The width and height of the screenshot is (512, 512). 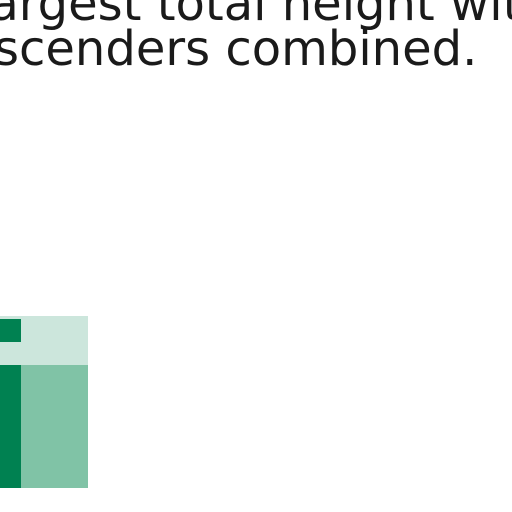 I want to click on body-text-line-1: largest total height with, so click(x=256, y=16).